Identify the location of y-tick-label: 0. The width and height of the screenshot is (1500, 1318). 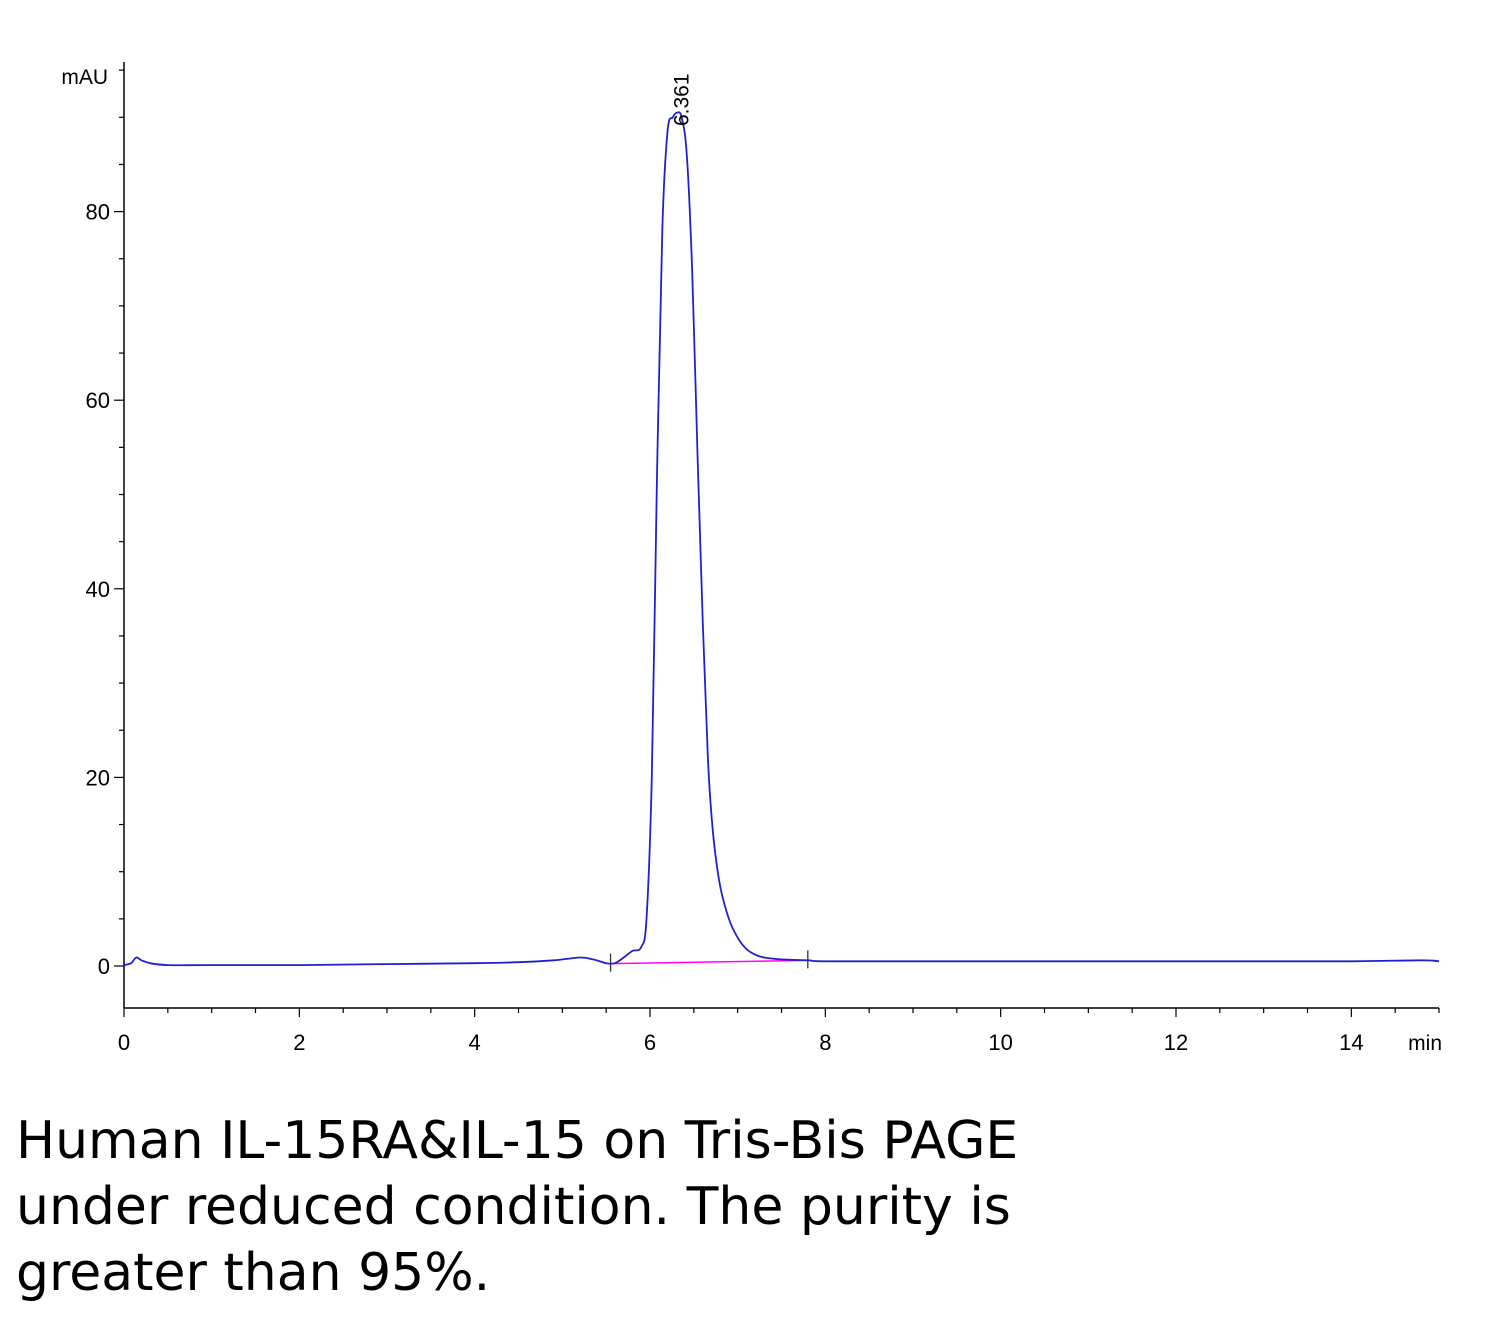
(104, 966).